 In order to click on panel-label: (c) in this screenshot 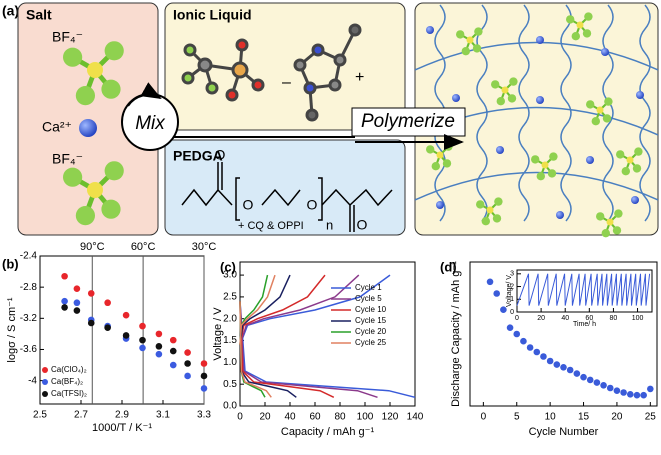, I will do `click(228, 266)`.